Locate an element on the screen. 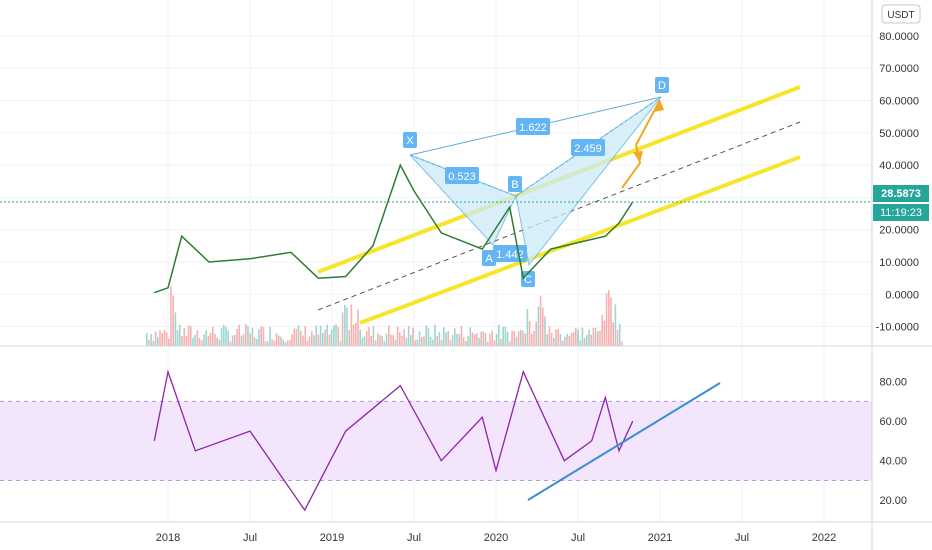 This screenshot has height=550, width=932. price-tick: 10.0000 is located at coordinates (899, 263).